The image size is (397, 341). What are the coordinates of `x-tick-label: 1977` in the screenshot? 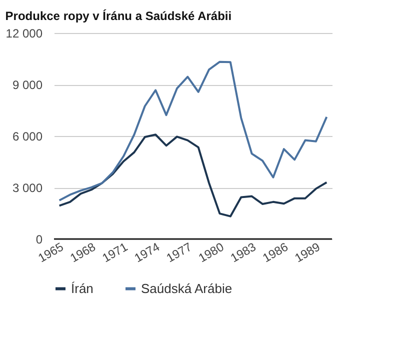 It's located at (179, 253).